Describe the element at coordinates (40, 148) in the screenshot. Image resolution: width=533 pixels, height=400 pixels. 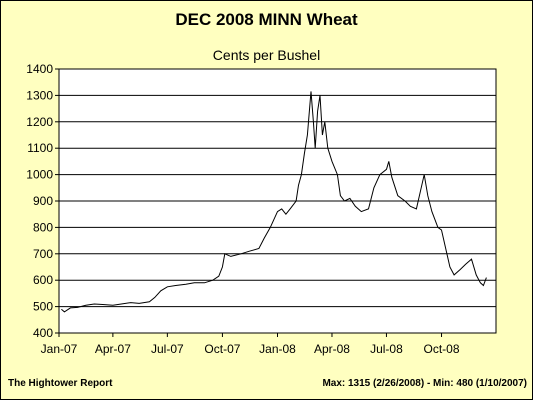
I see `y-tick-label: 1100` at that location.